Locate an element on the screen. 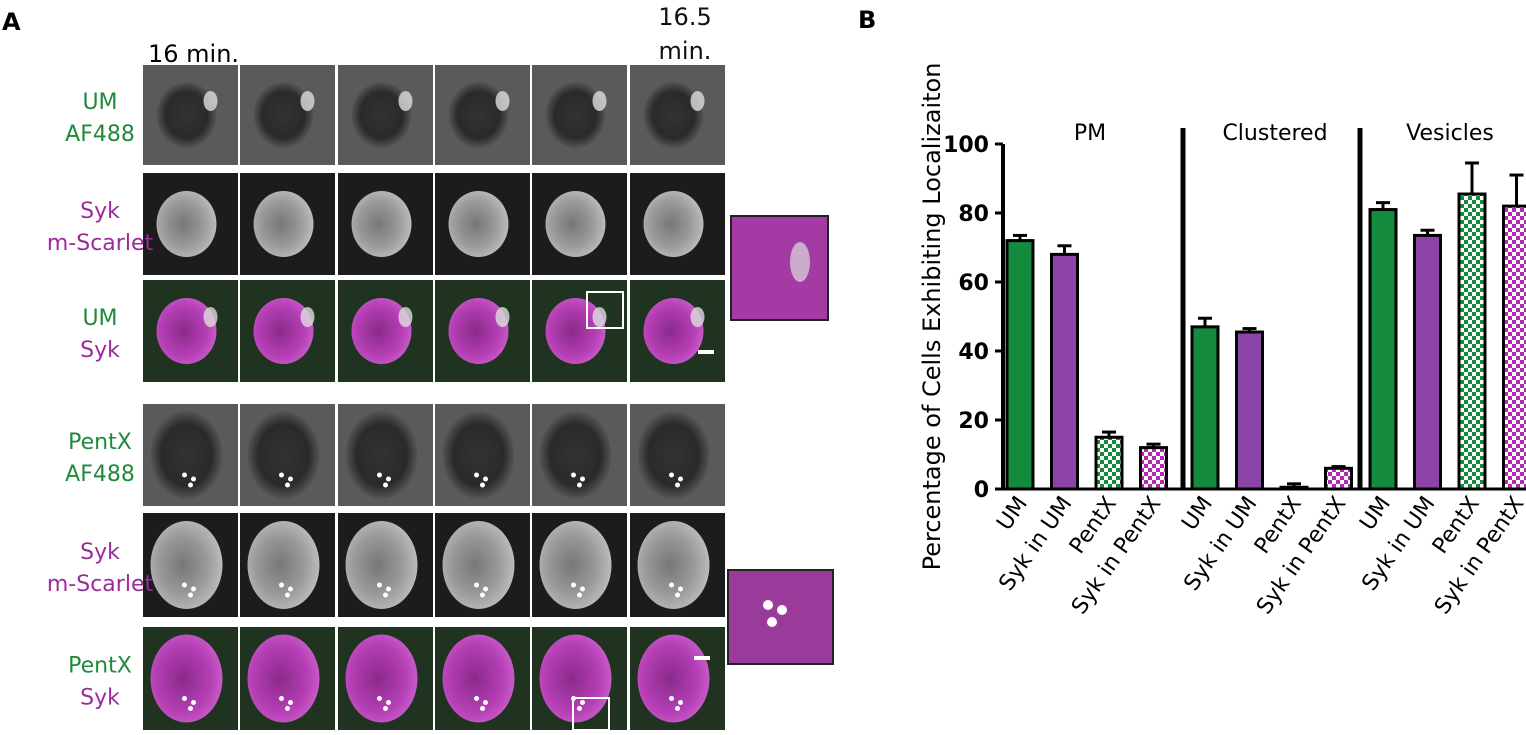 The width and height of the screenshot is (1526, 735). y-tick-label: 20 is located at coordinates (973, 421).